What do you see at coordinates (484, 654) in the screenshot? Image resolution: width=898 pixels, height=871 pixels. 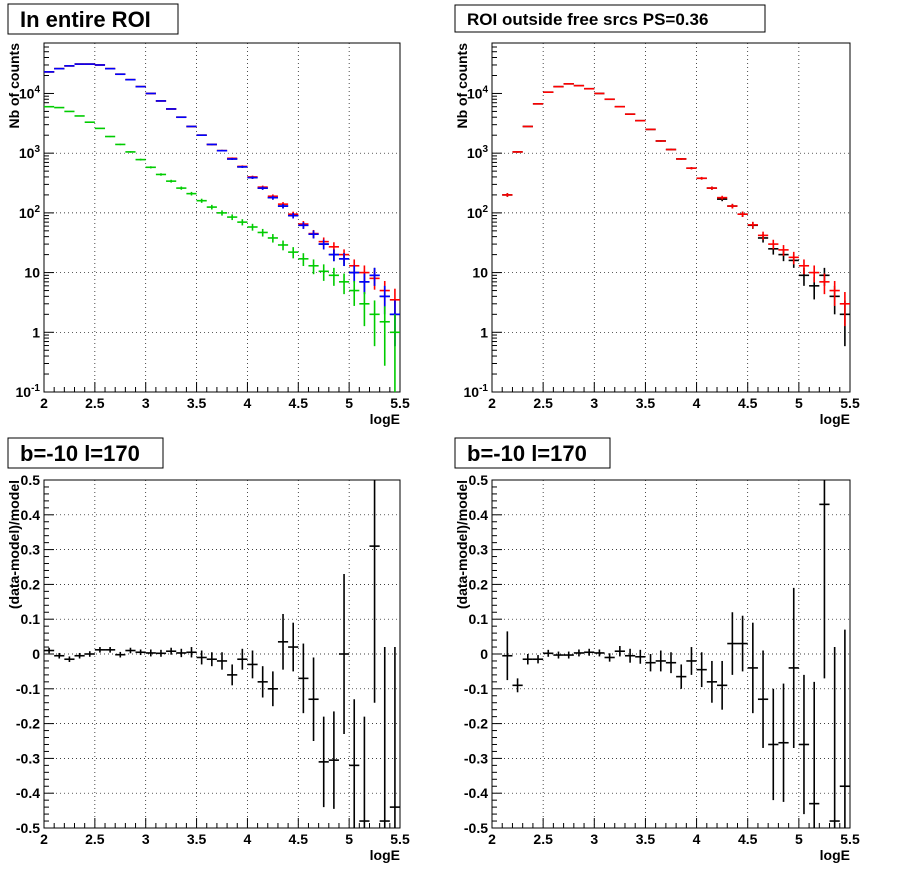 I see `y-tick-label: 0` at bounding box center [484, 654].